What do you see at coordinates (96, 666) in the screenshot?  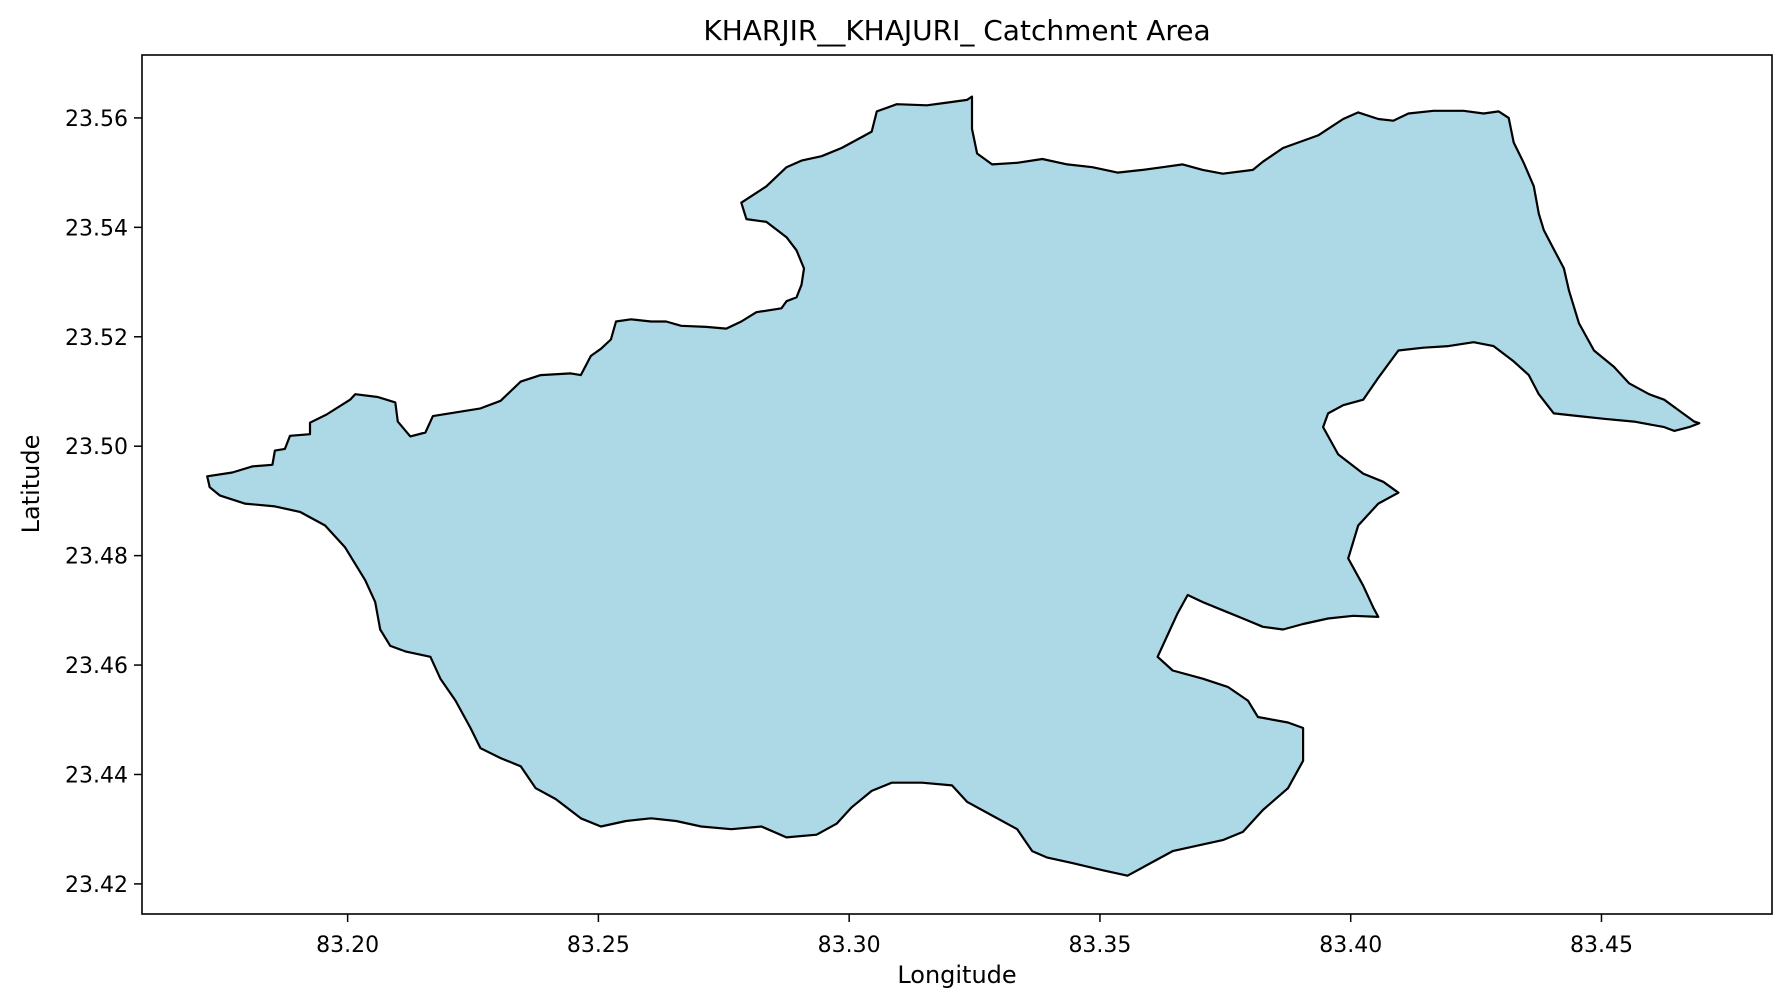 I see `y-tick-label: 23.46` at bounding box center [96, 666].